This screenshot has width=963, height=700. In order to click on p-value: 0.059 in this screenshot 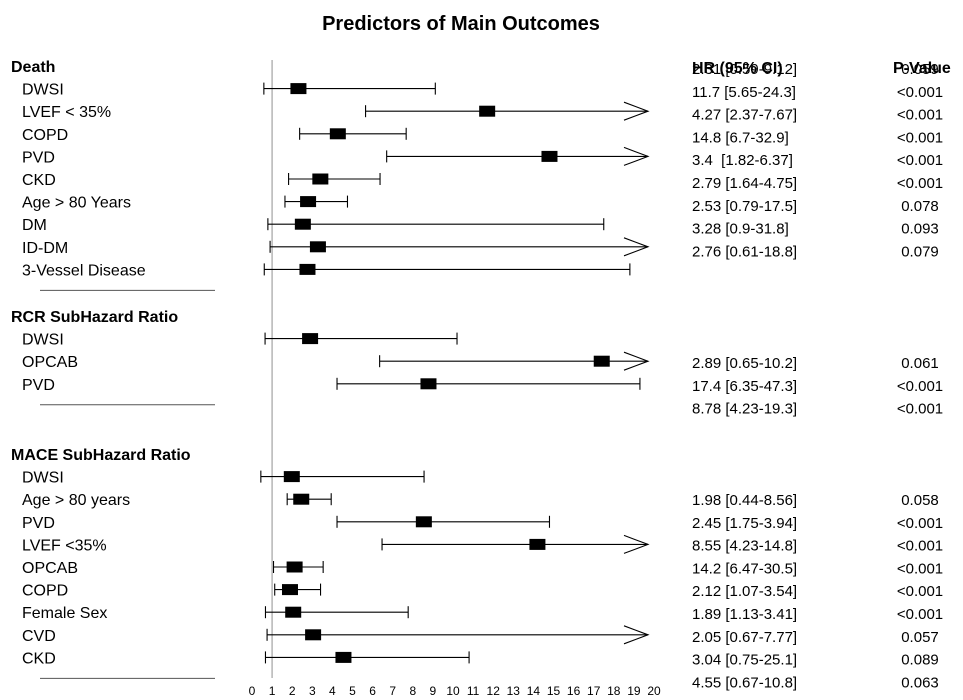, I will do `click(920, 69)`.